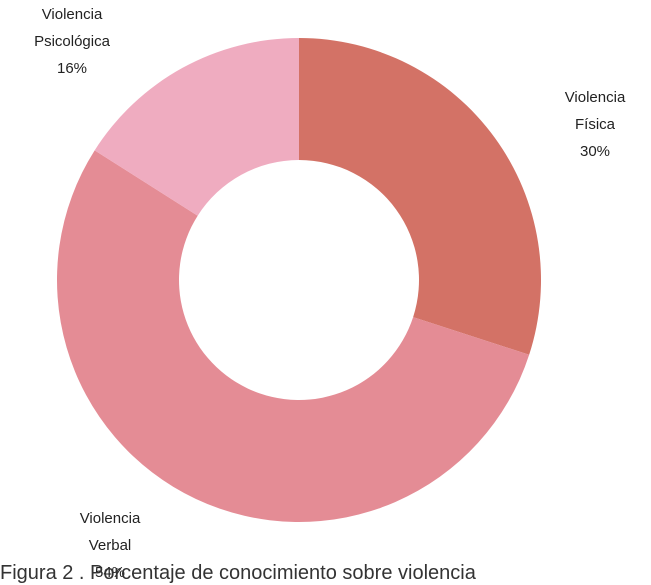 Image resolution: width=651 pixels, height=585 pixels. I want to click on slice-name-line: Física, so click(595, 124).